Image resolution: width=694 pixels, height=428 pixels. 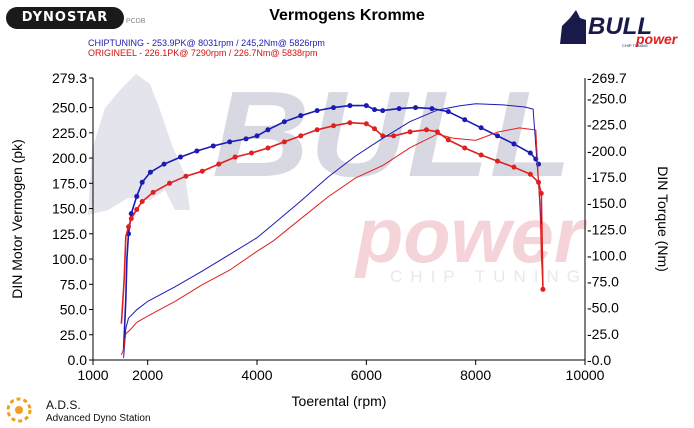 I want to click on y-left-tick-label: 175.0, so click(x=69, y=183).